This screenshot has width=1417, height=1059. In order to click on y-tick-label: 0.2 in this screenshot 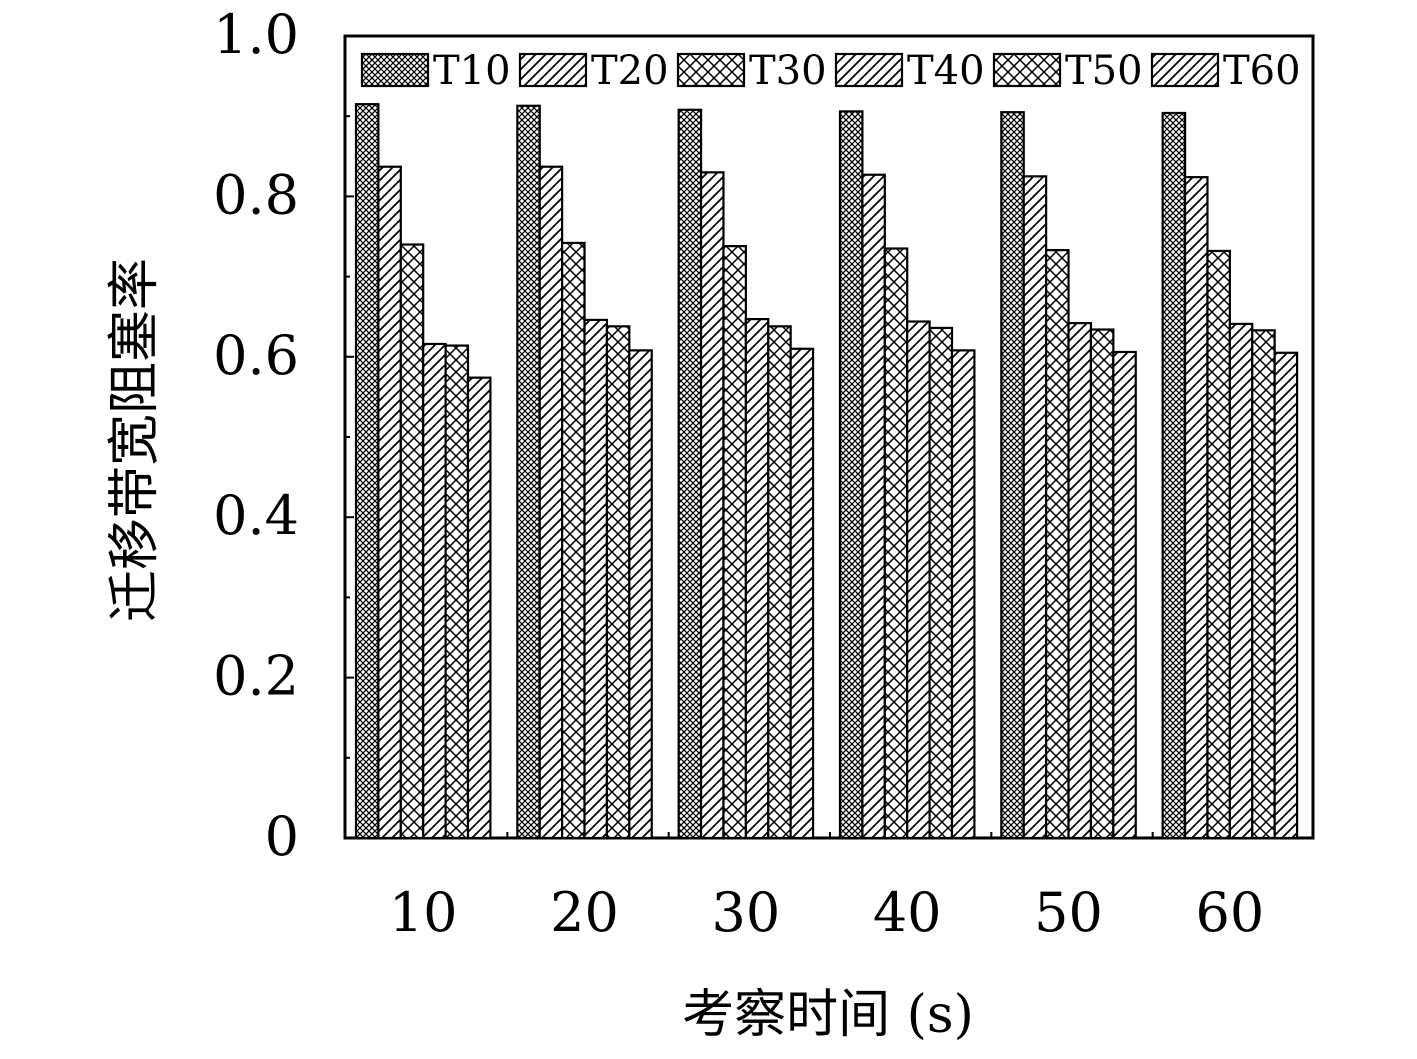, I will do `click(256, 676)`.